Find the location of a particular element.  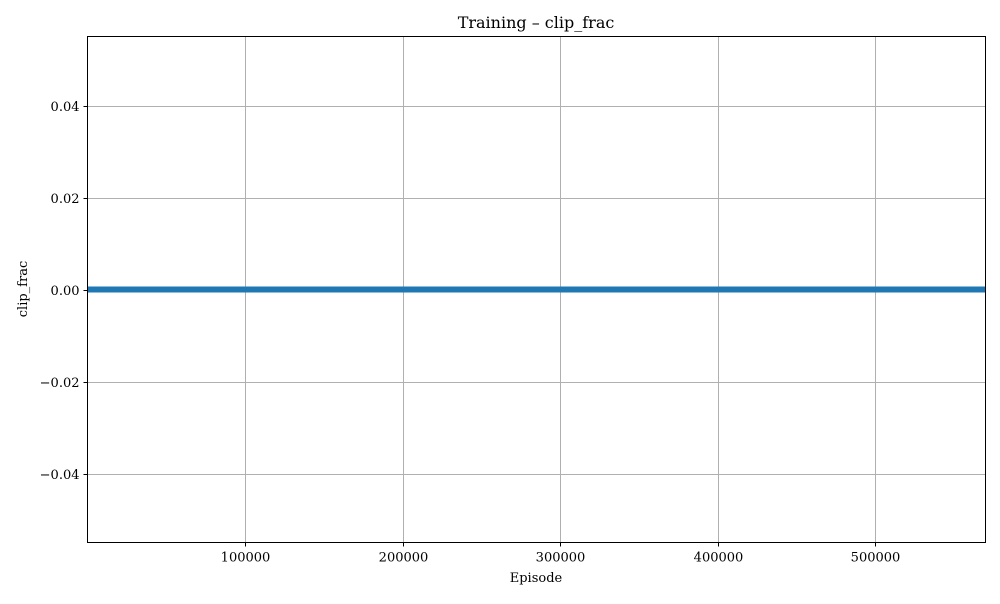

y-axis-label: clip_frac is located at coordinates (23, 289).